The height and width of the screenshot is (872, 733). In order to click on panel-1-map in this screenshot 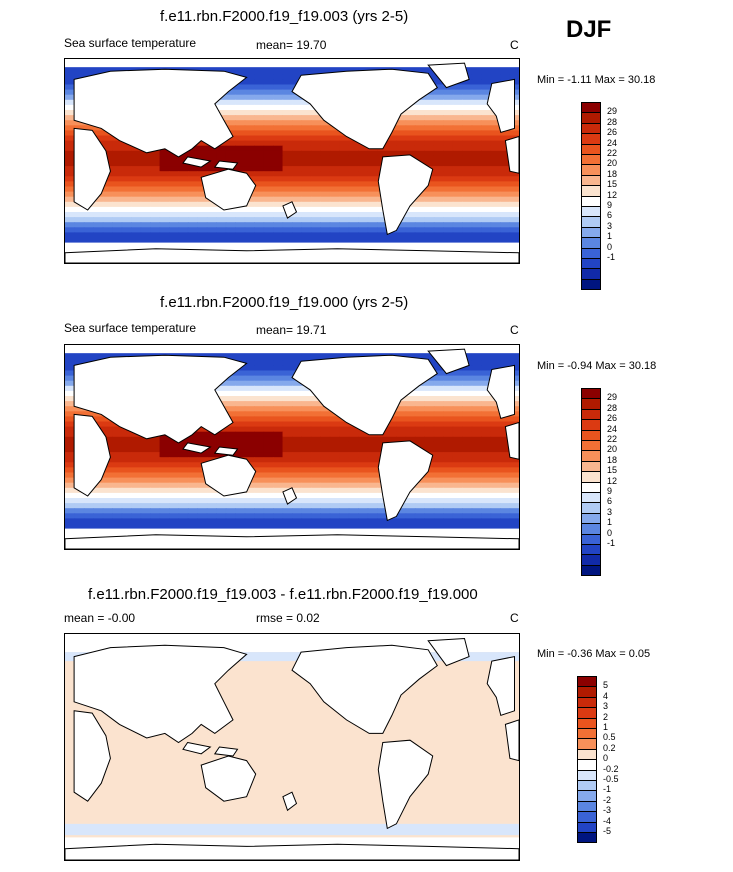, I will do `click(292, 161)`.